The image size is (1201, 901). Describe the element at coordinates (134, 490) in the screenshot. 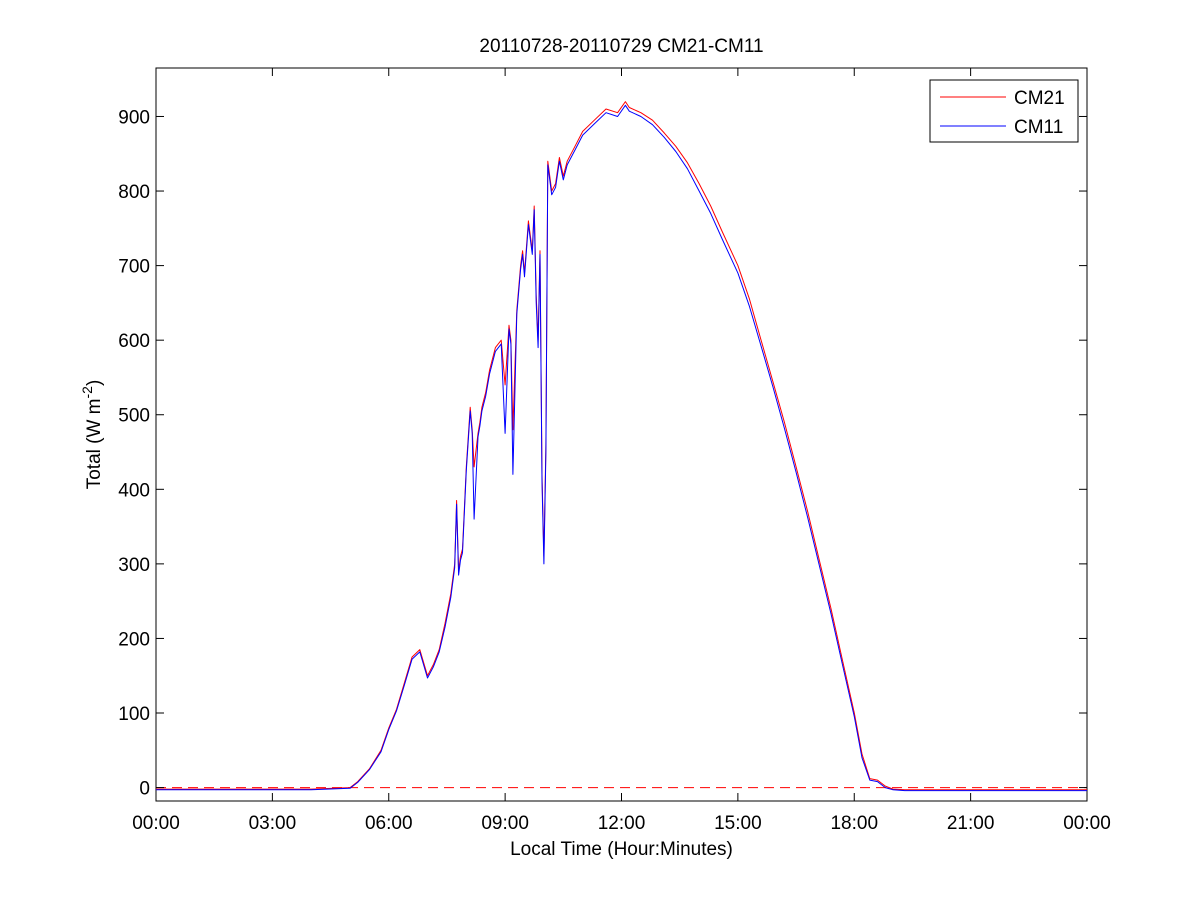

I see `y-tick-label: 400` at that location.